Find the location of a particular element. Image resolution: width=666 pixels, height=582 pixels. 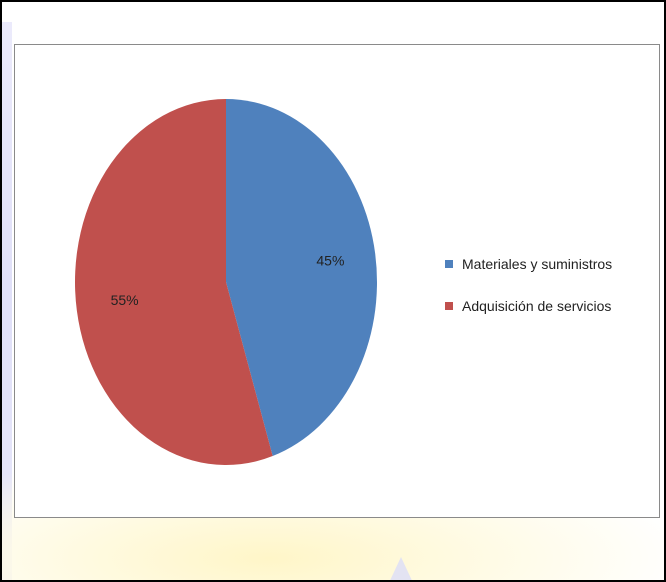

legend-item-adquisicion: Adquisición de servicios is located at coordinates (528, 306).